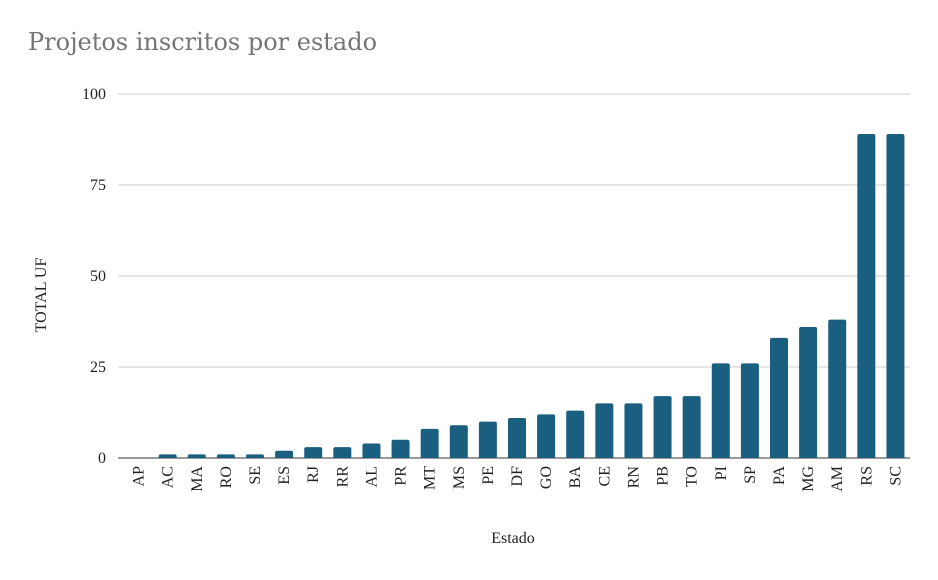 This screenshot has height=580, width=938. I want to click on y-tick-label: 0, so click(102, 458).